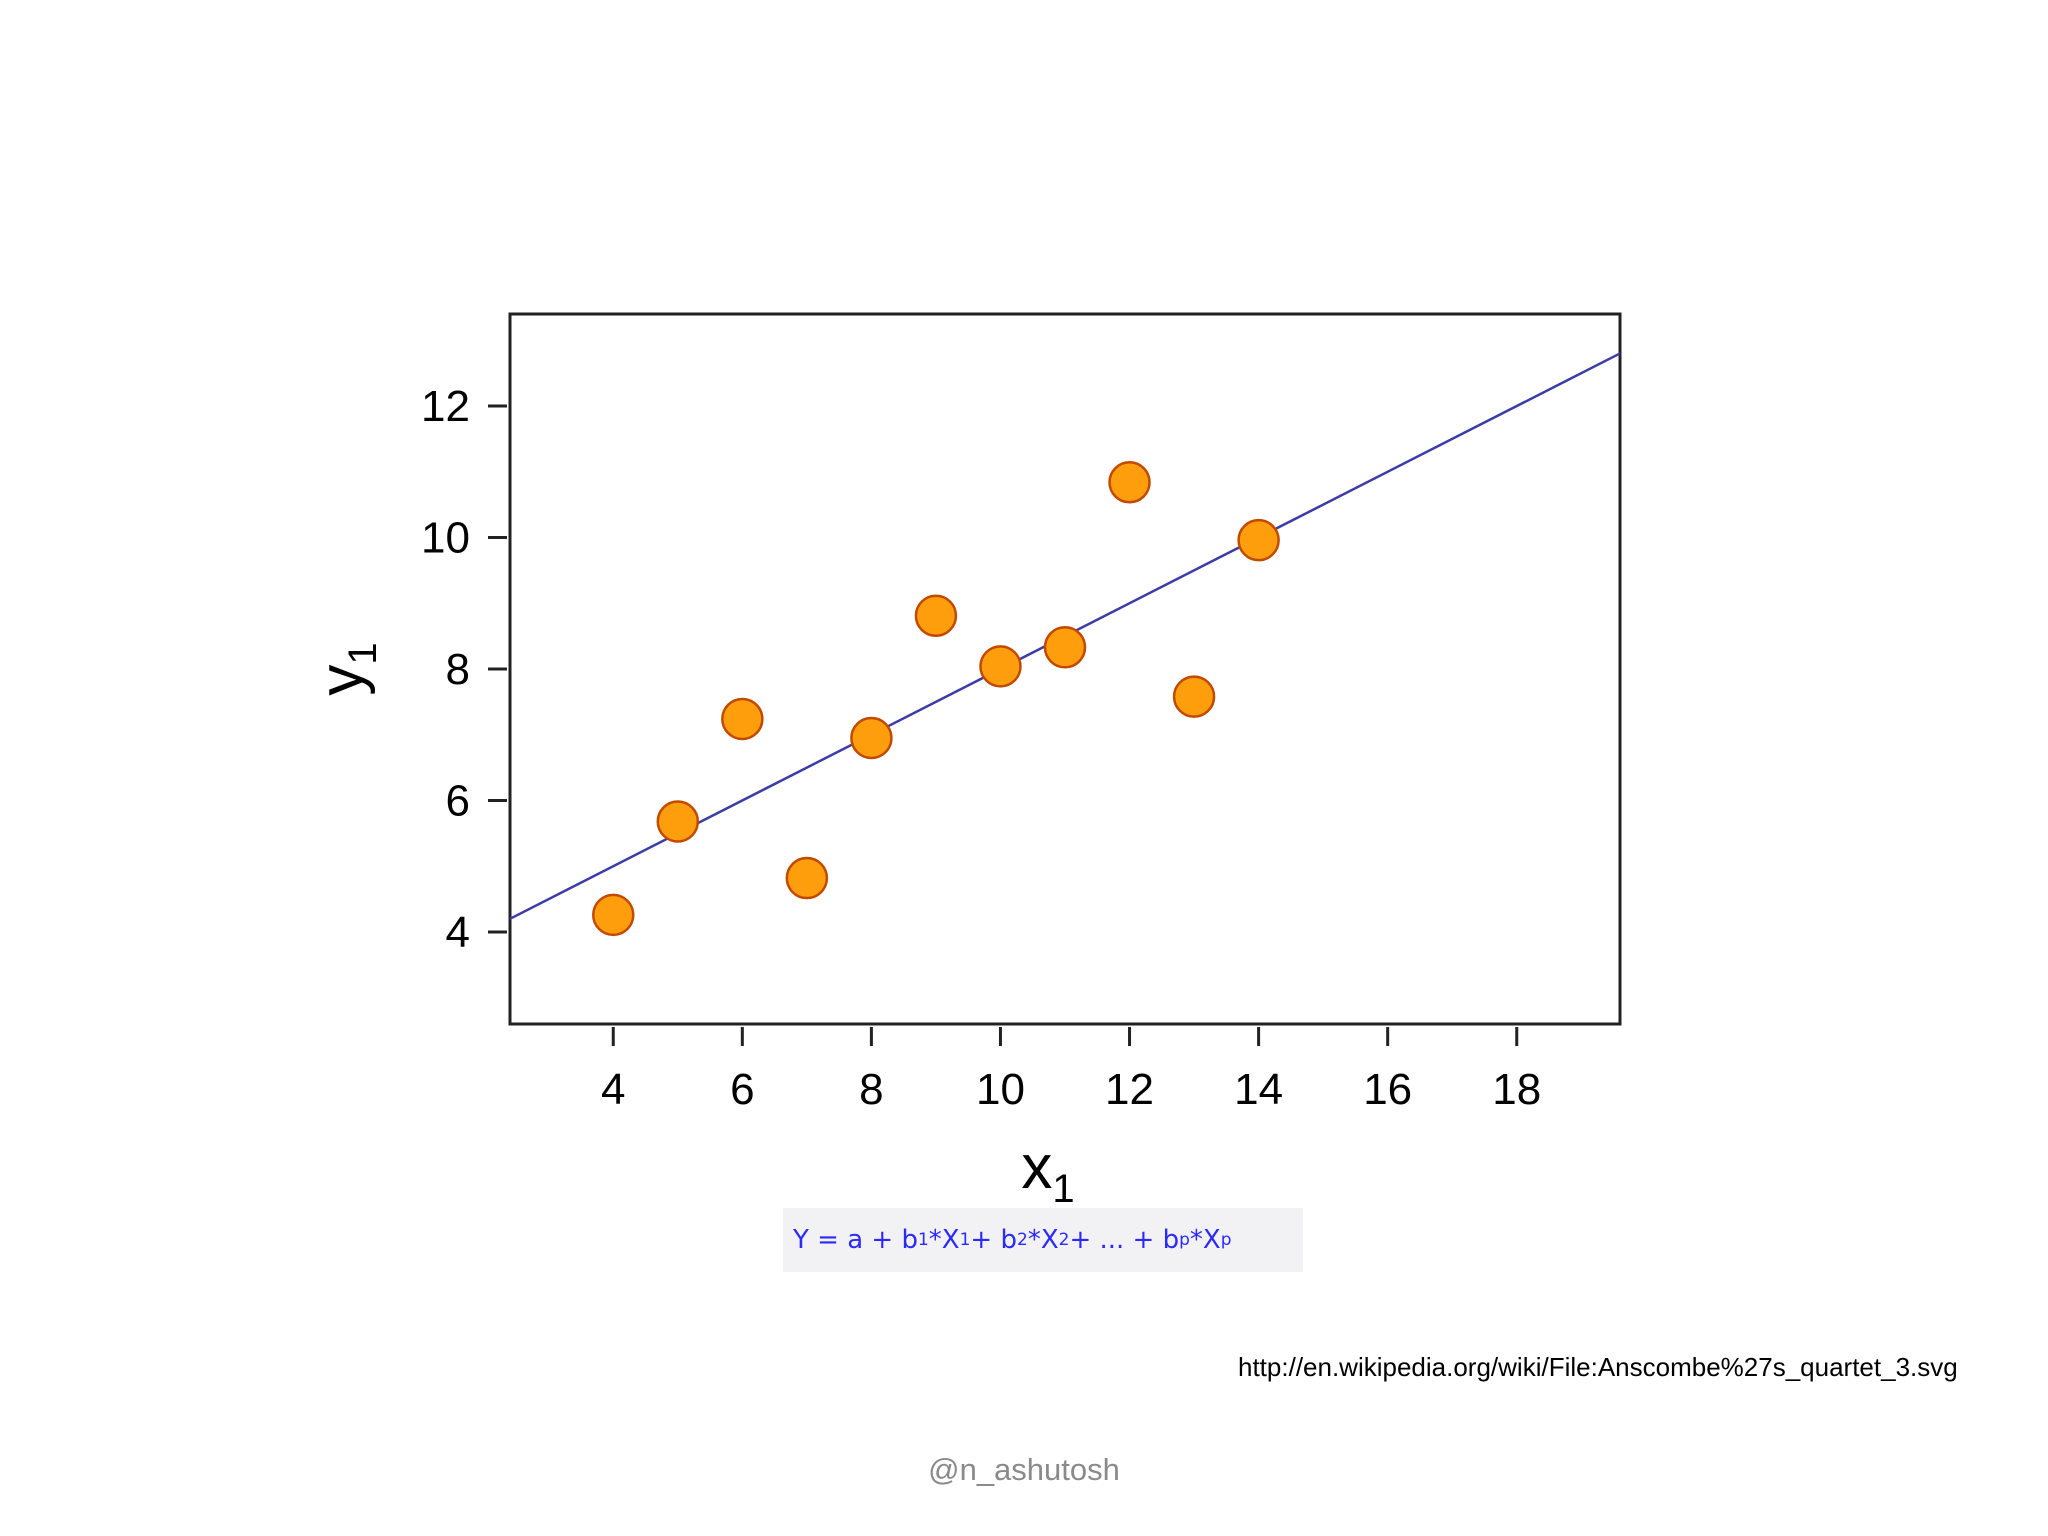 This screenshot has width=2048, height=1536. What do you see at coordinates (1000, 1089) in the screenshot?
I see `x-tick-label: 10` at bounding box center [1000, 1089].